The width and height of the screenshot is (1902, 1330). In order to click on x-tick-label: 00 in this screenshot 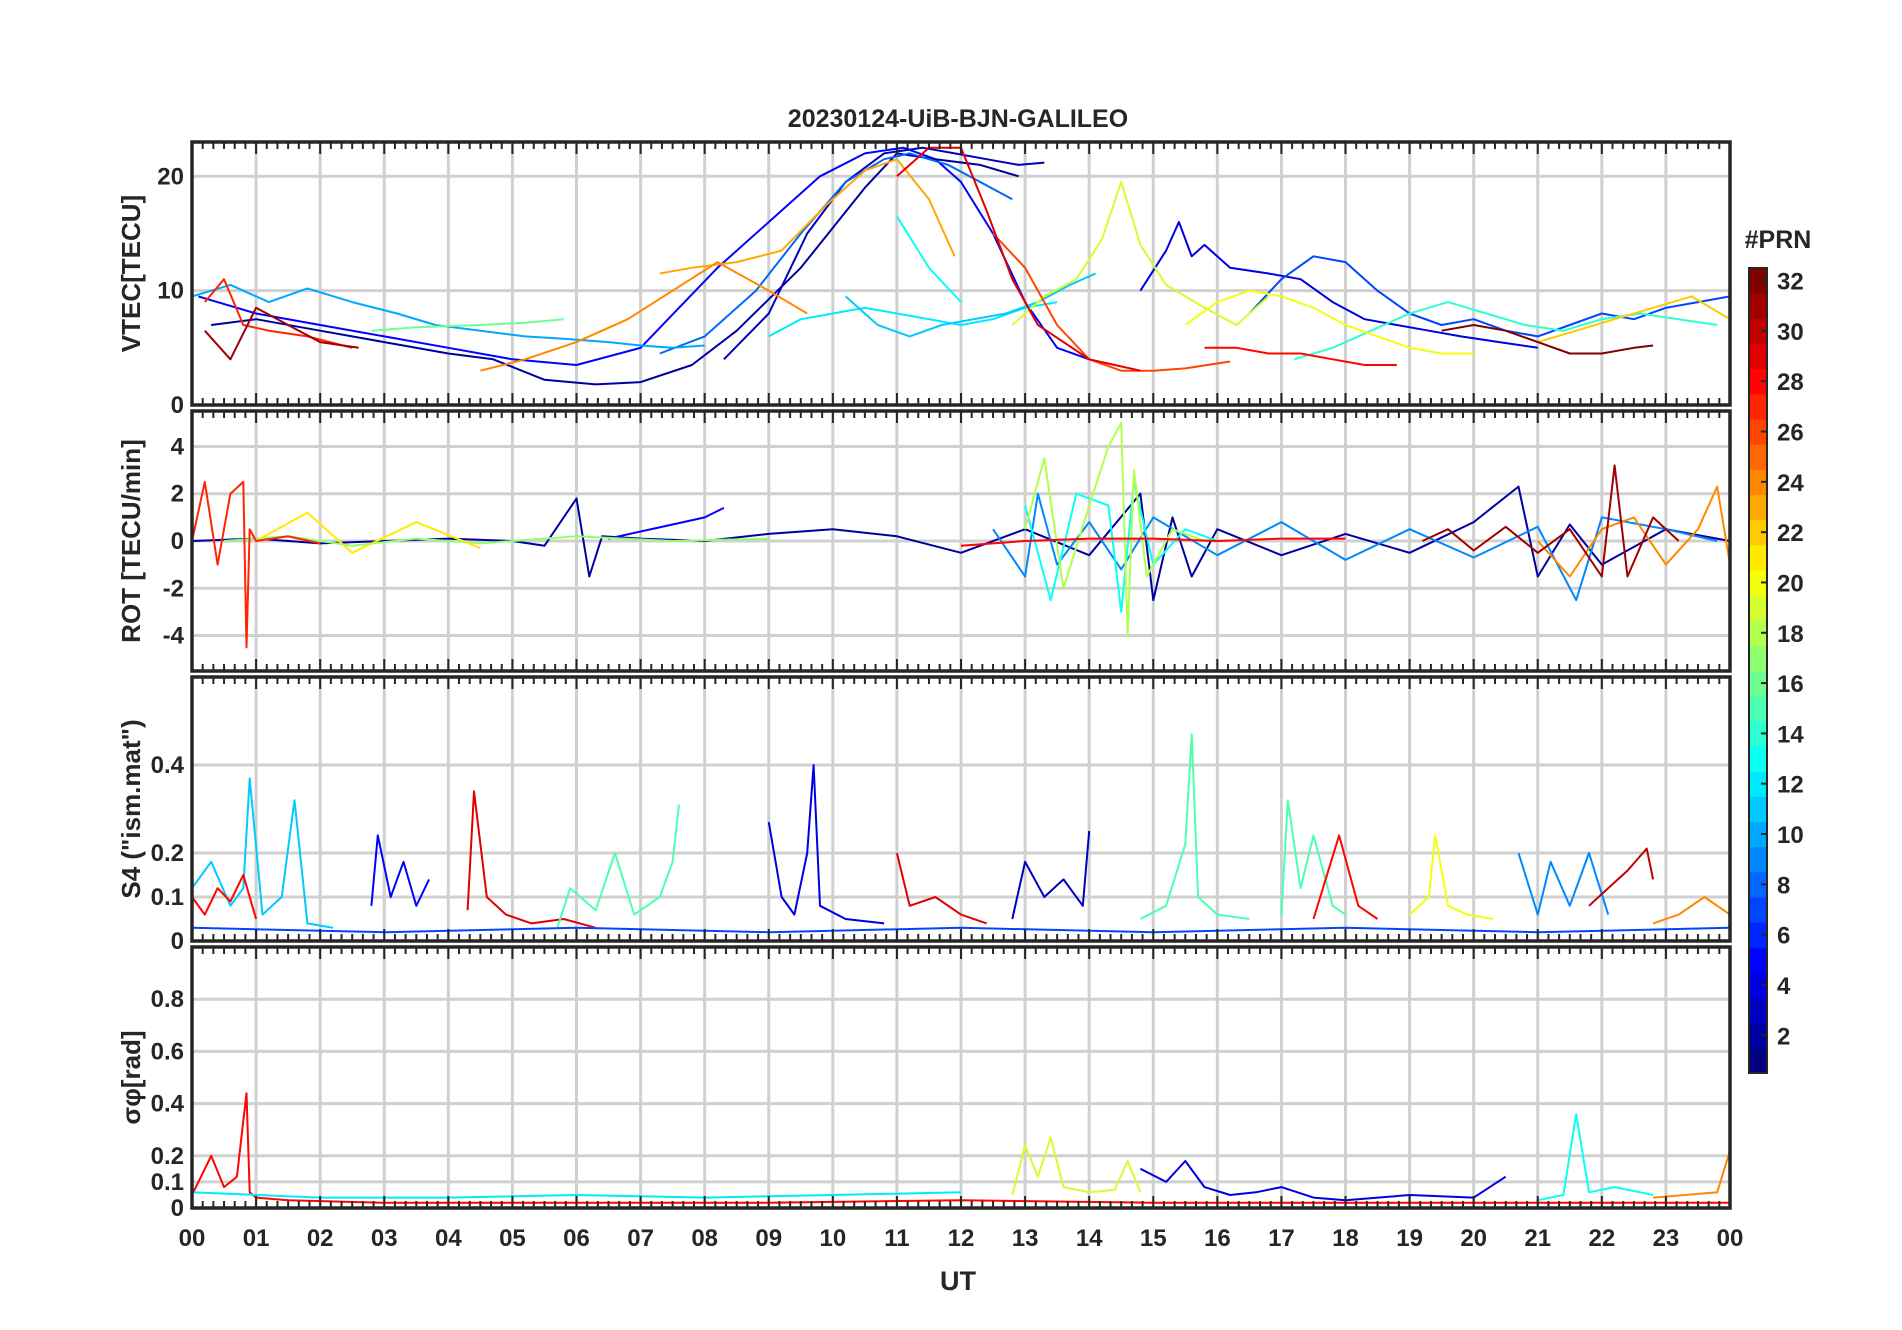, I will do `click(1730, 1238)`.